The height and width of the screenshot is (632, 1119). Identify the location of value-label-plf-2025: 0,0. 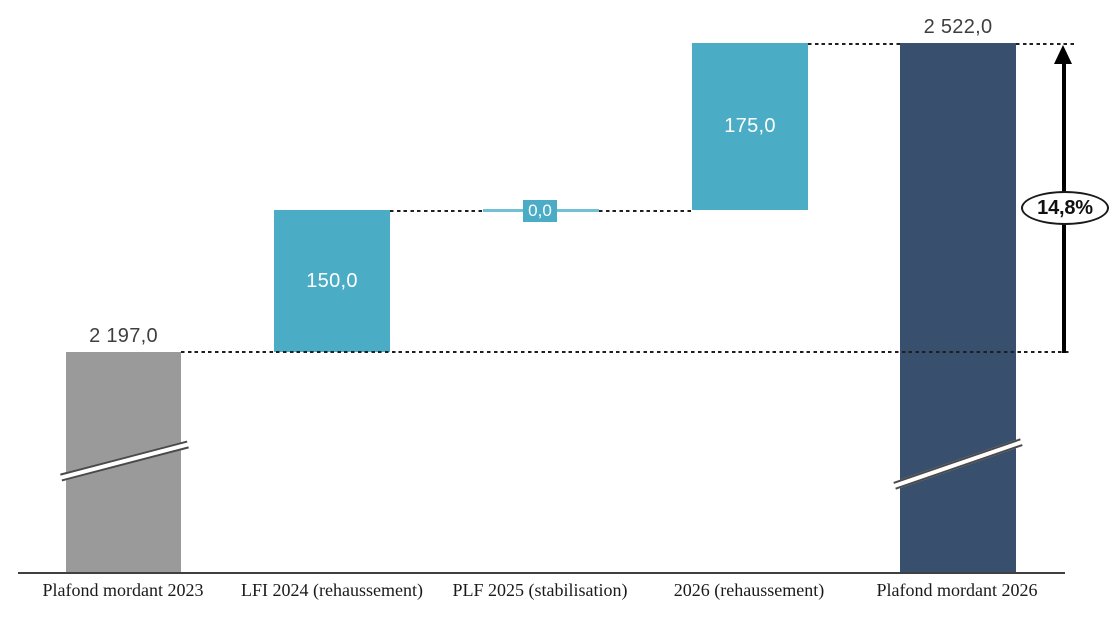
(540, 210).